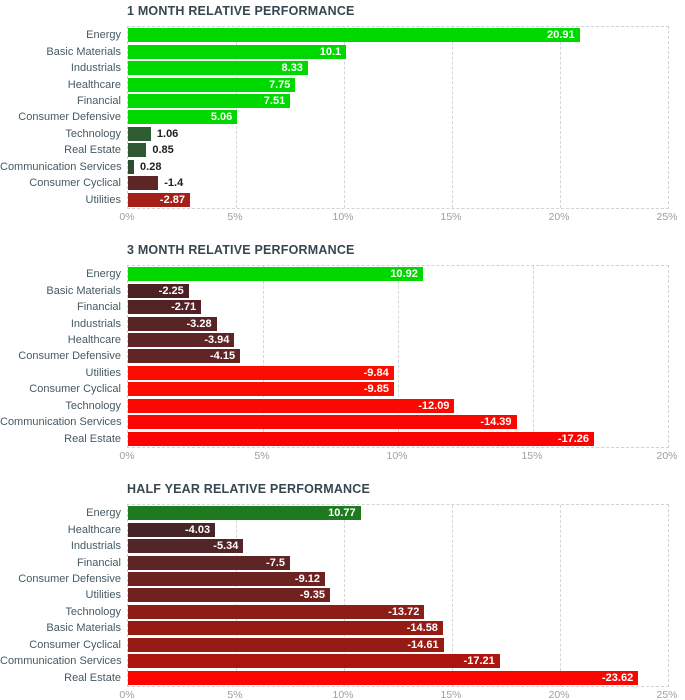 This screenshot has width=685, height=700. Describe the element at coordinates (398, 84) in the screenshot. I see `bar-row: 7.75` at that location.